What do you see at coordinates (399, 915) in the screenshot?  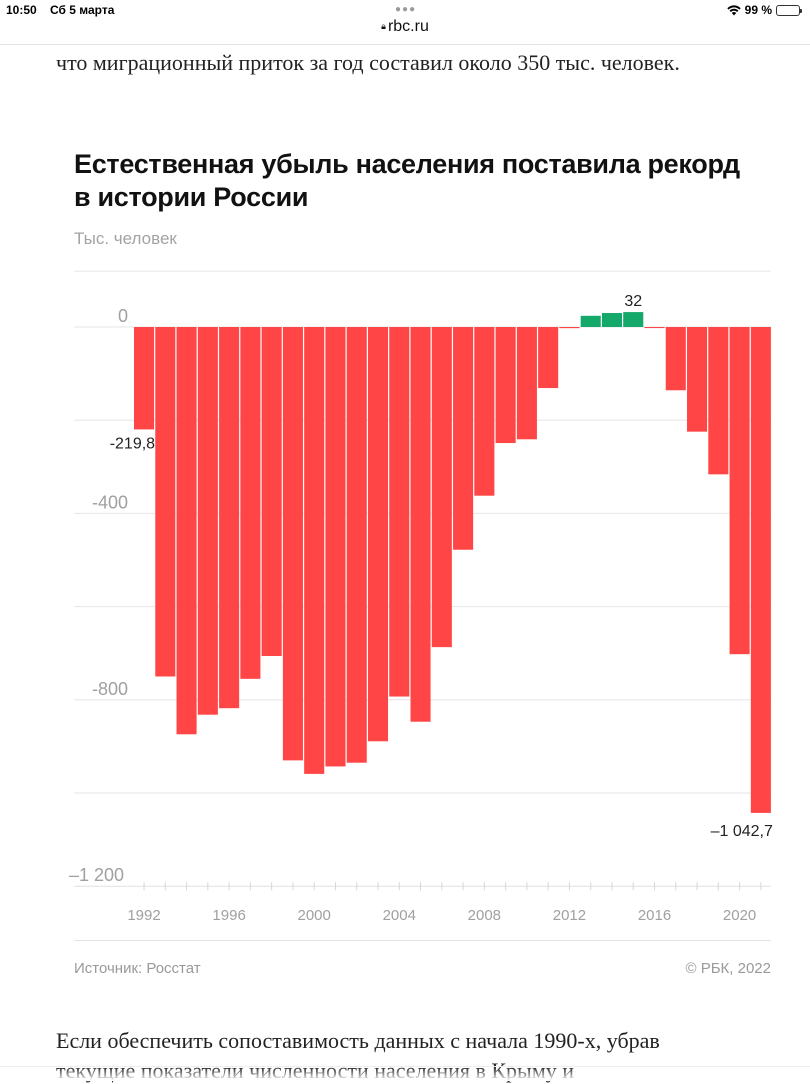 I see `x-tick-label-2004: 2004` at bounding box center [399, 915].